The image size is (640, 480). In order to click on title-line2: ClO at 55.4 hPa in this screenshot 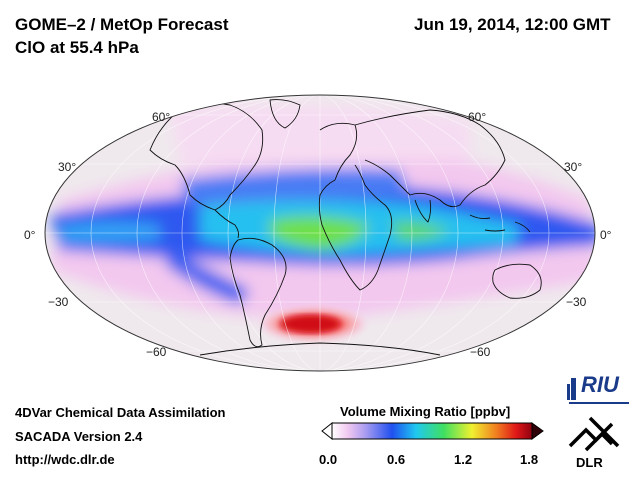, I will do `click(77, 47)`.